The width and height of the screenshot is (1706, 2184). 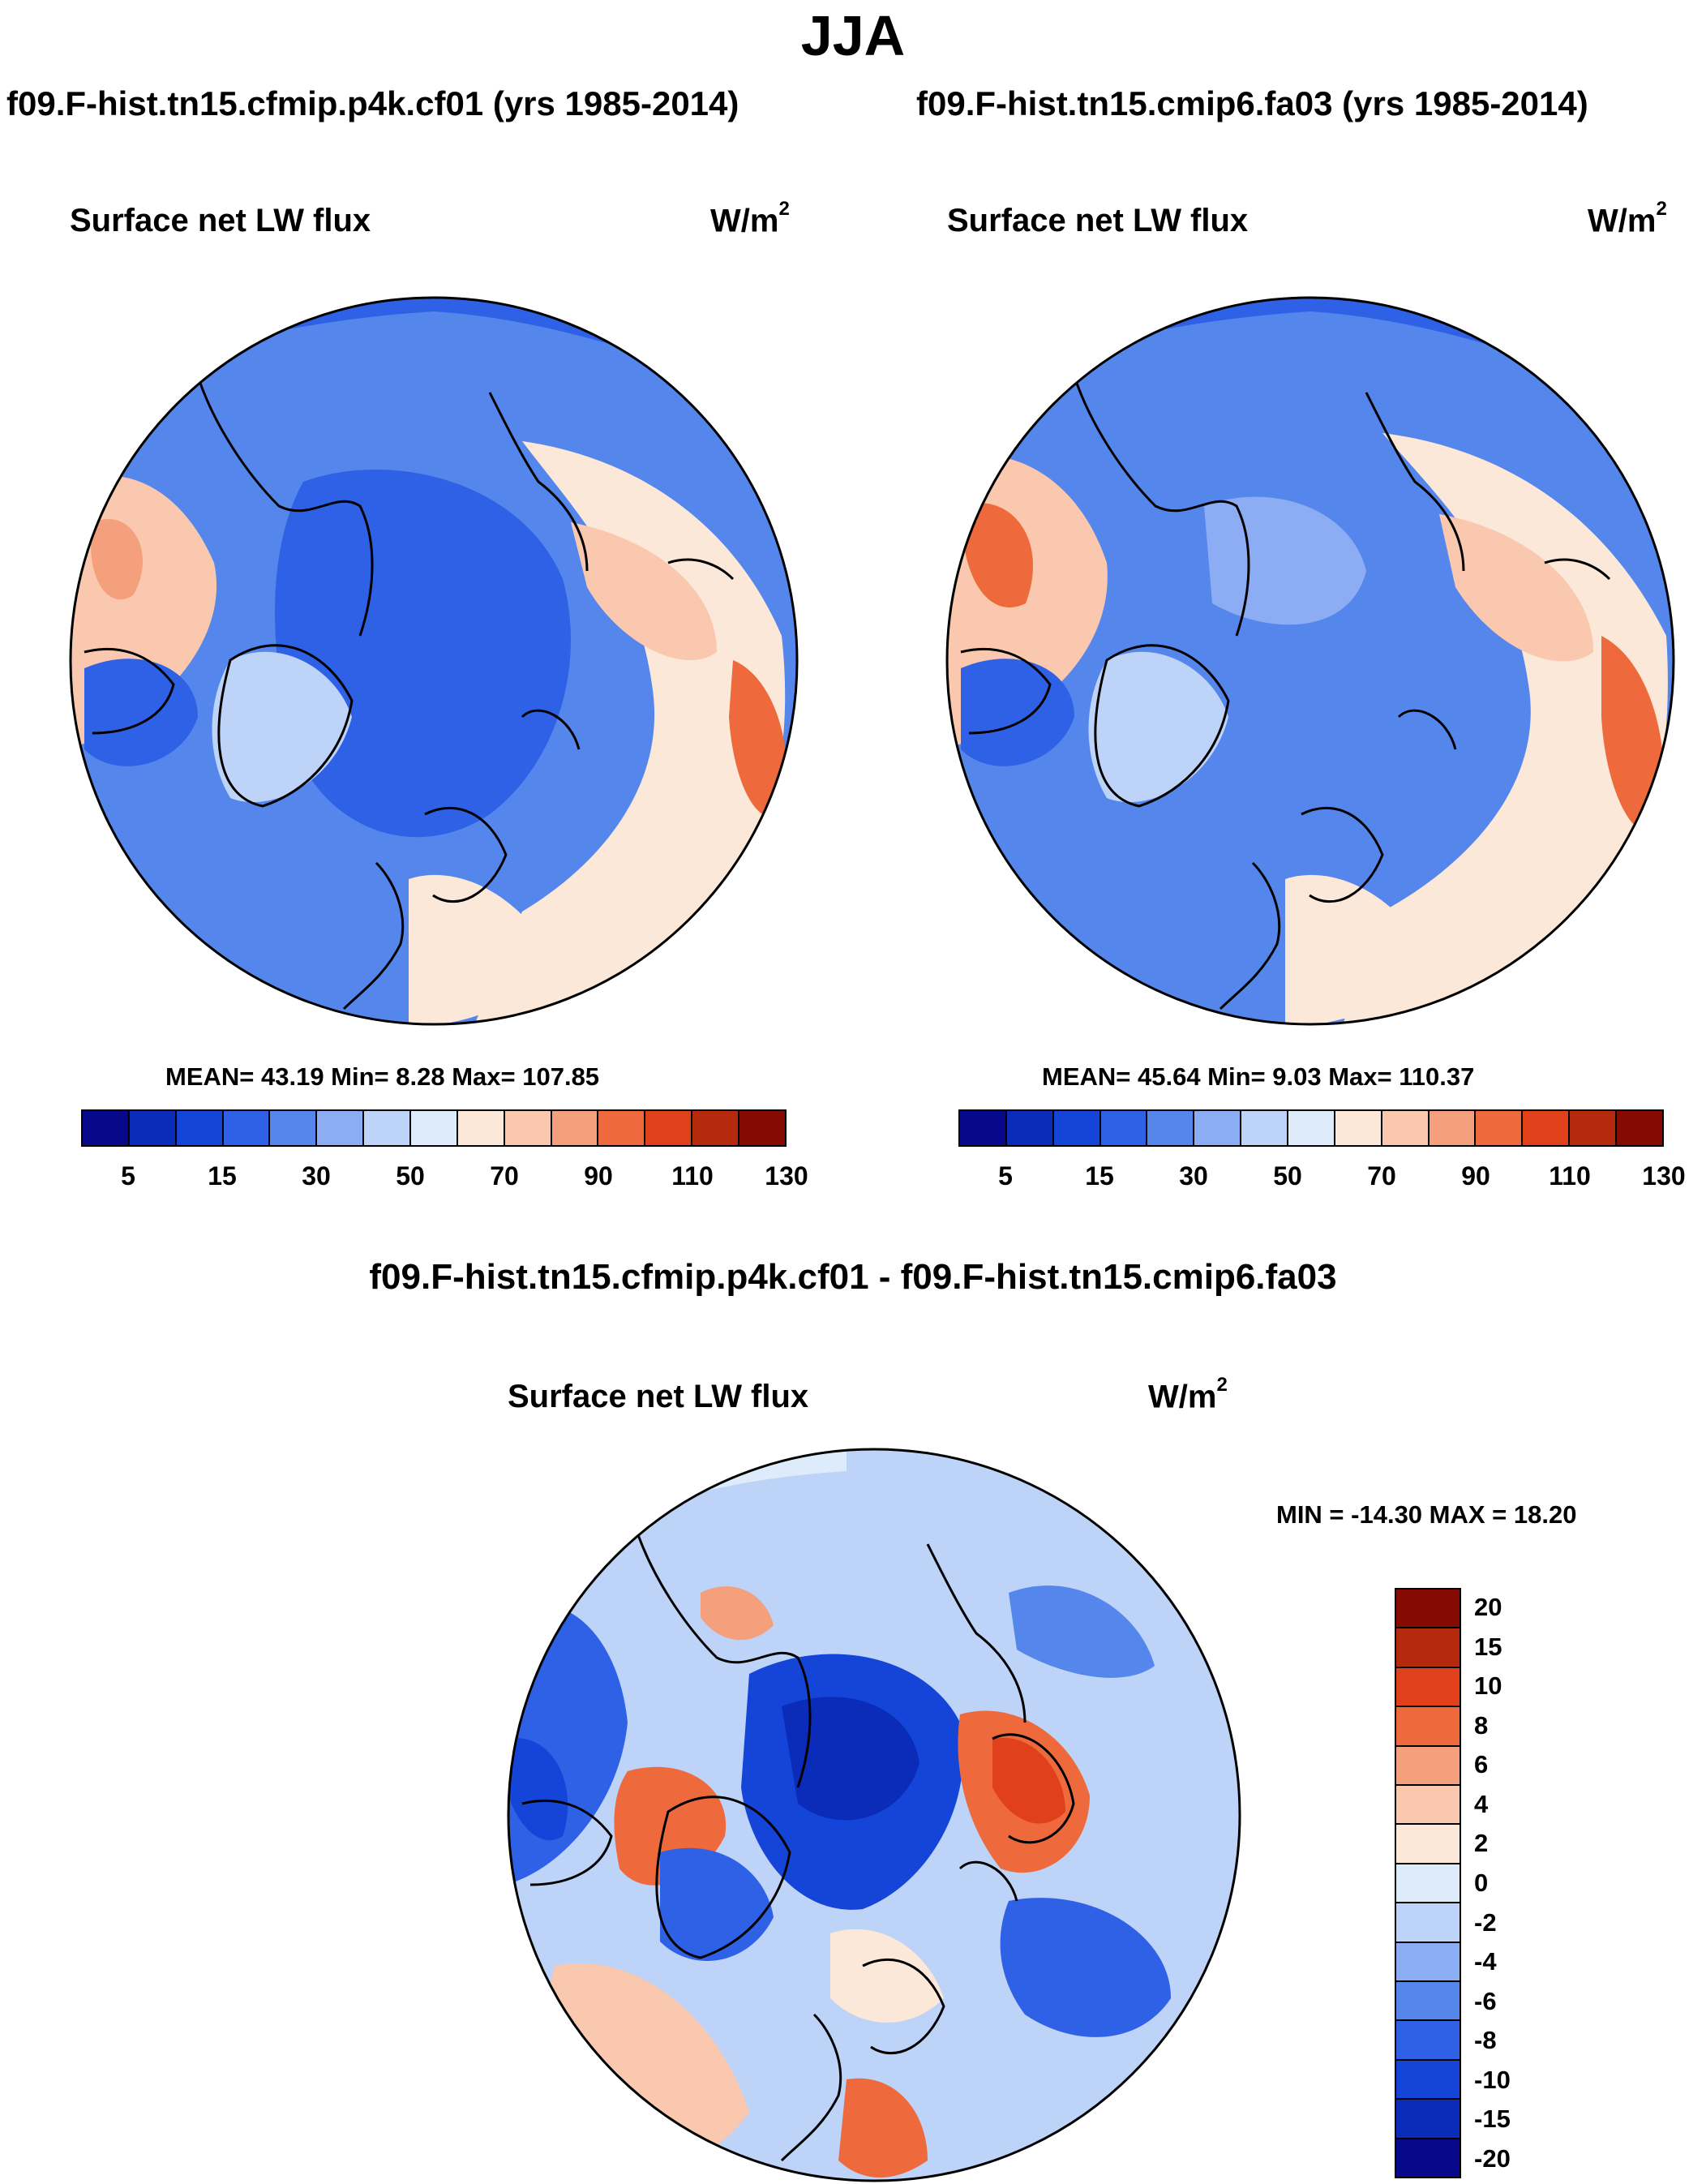 I want to click on colorbar-tick-label: -6, so click(x=1485, y=2000).